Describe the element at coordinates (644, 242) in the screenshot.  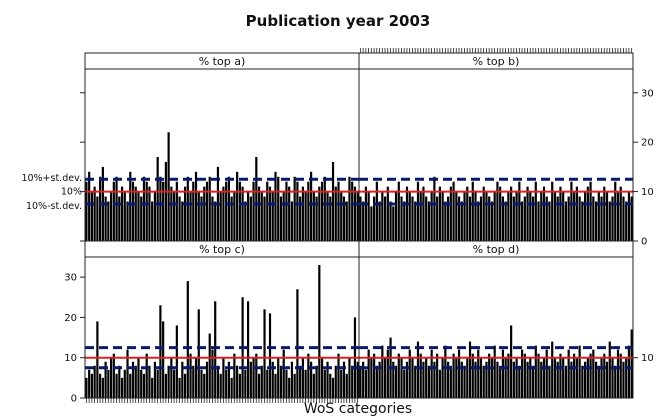
I see `y-tick-label-b-0: 0` at that location.